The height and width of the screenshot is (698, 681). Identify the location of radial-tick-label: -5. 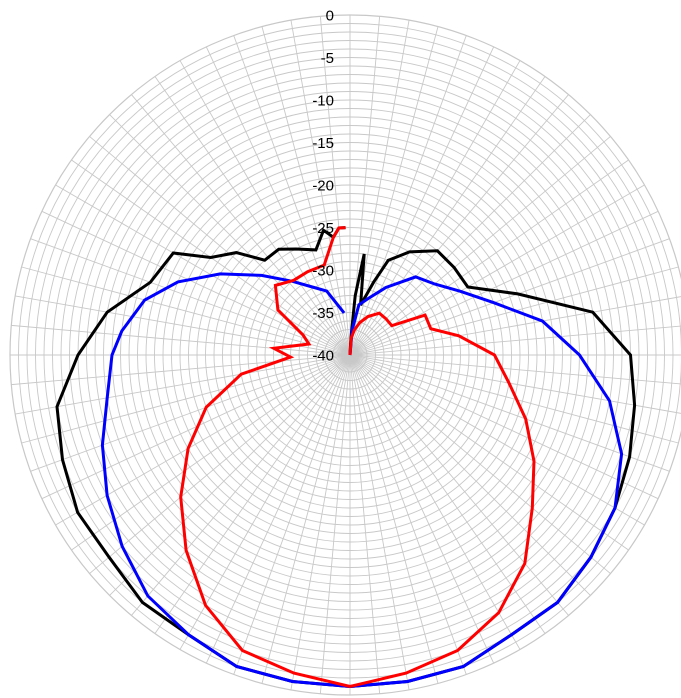
(327, 58).